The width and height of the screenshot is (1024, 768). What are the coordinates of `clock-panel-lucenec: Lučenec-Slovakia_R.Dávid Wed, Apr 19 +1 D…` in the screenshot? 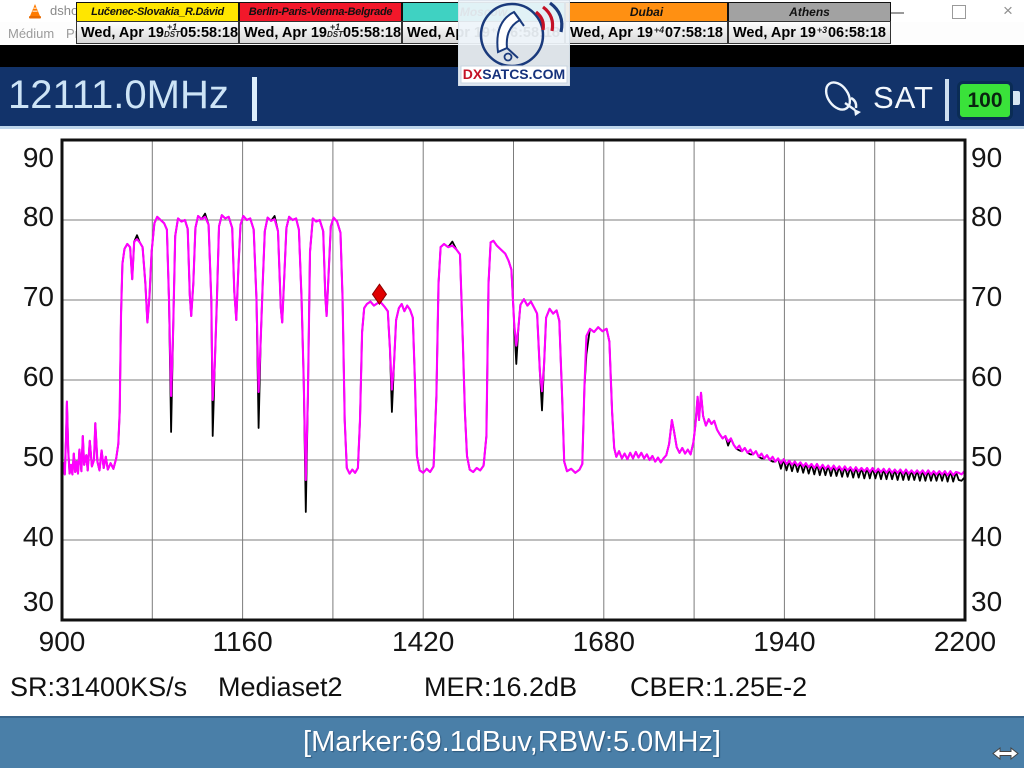 It's located at (157, 23).